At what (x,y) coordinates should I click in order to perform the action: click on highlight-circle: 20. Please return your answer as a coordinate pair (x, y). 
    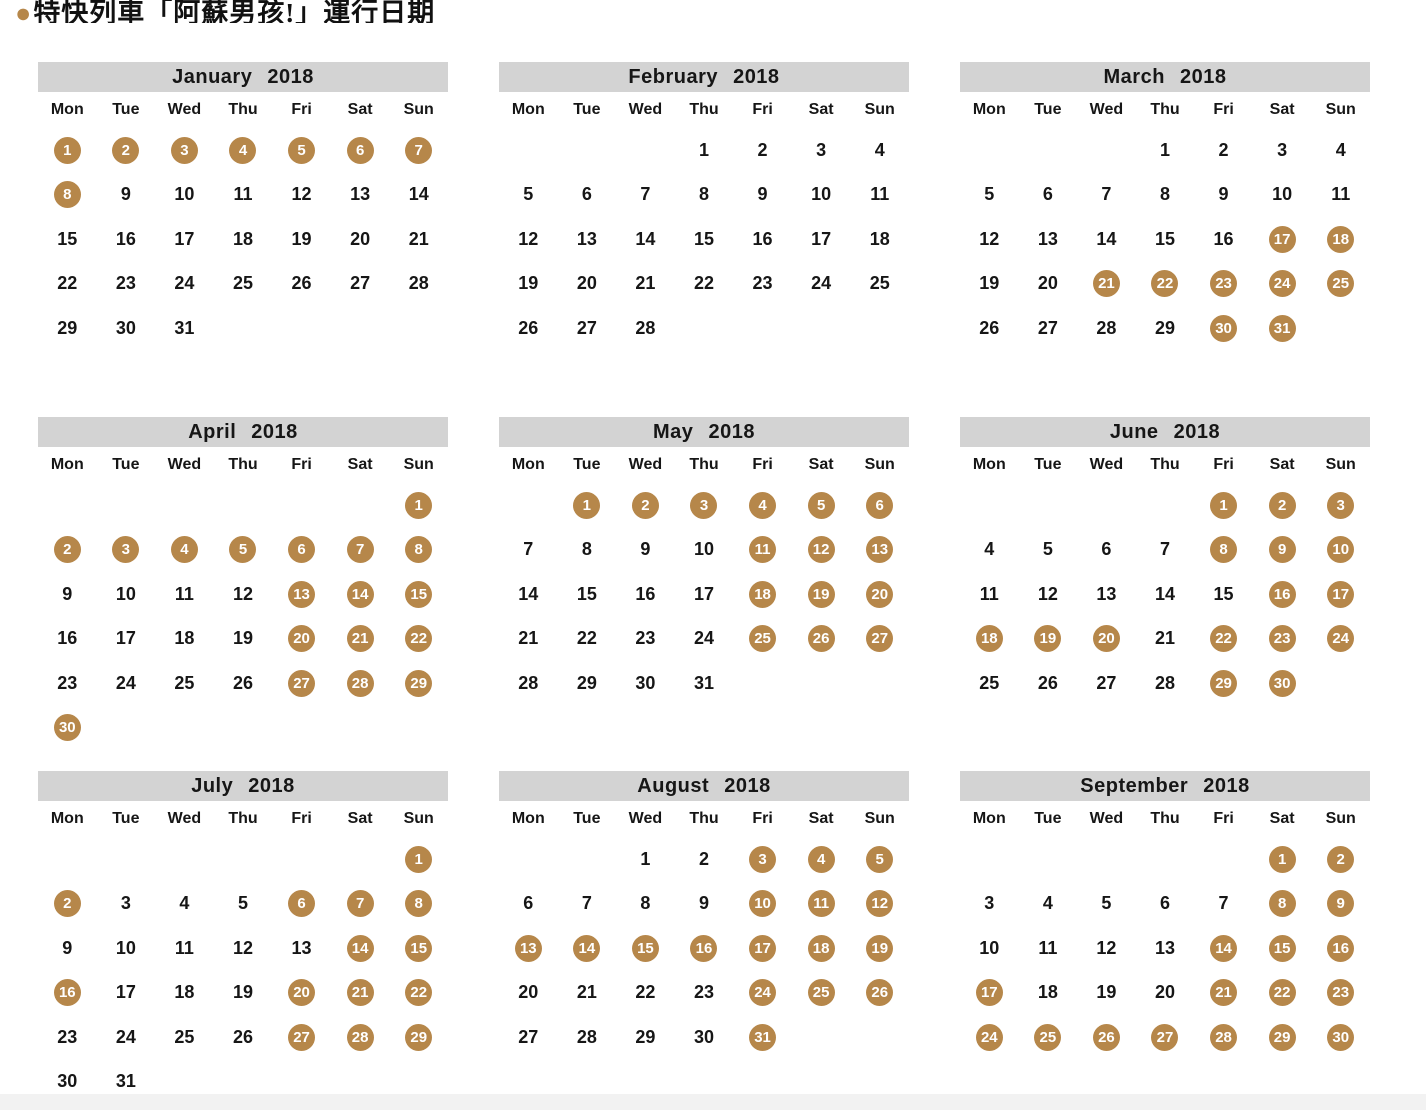
    Looking at the image, I should click on (302, 993).